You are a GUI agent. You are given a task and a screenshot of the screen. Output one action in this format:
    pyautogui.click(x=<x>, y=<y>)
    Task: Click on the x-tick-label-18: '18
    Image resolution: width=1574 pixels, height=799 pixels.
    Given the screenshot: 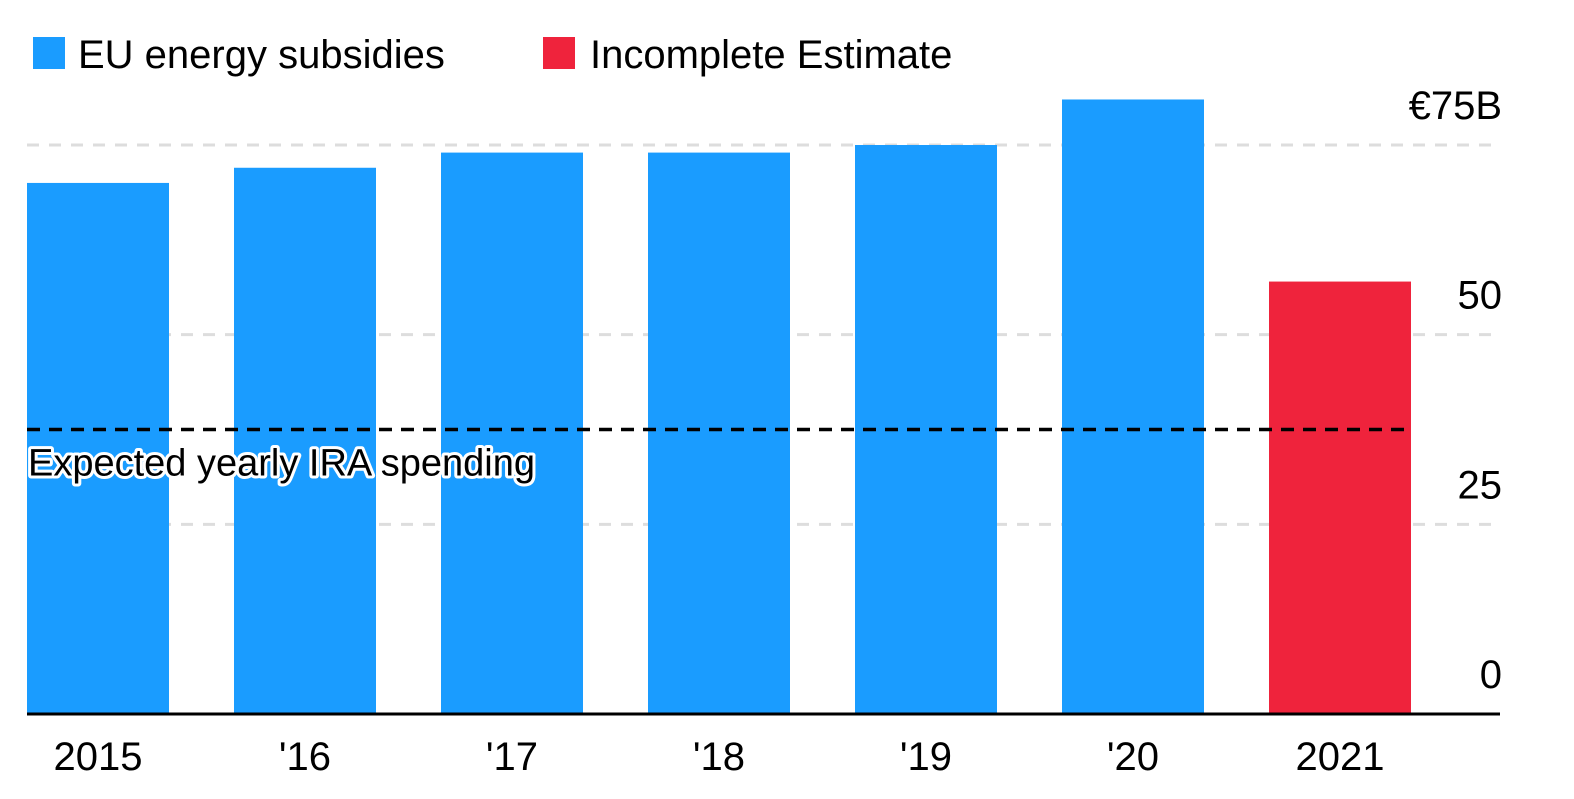 What is the action you would take?
    pyautogui.click(x=719, y=757)
    